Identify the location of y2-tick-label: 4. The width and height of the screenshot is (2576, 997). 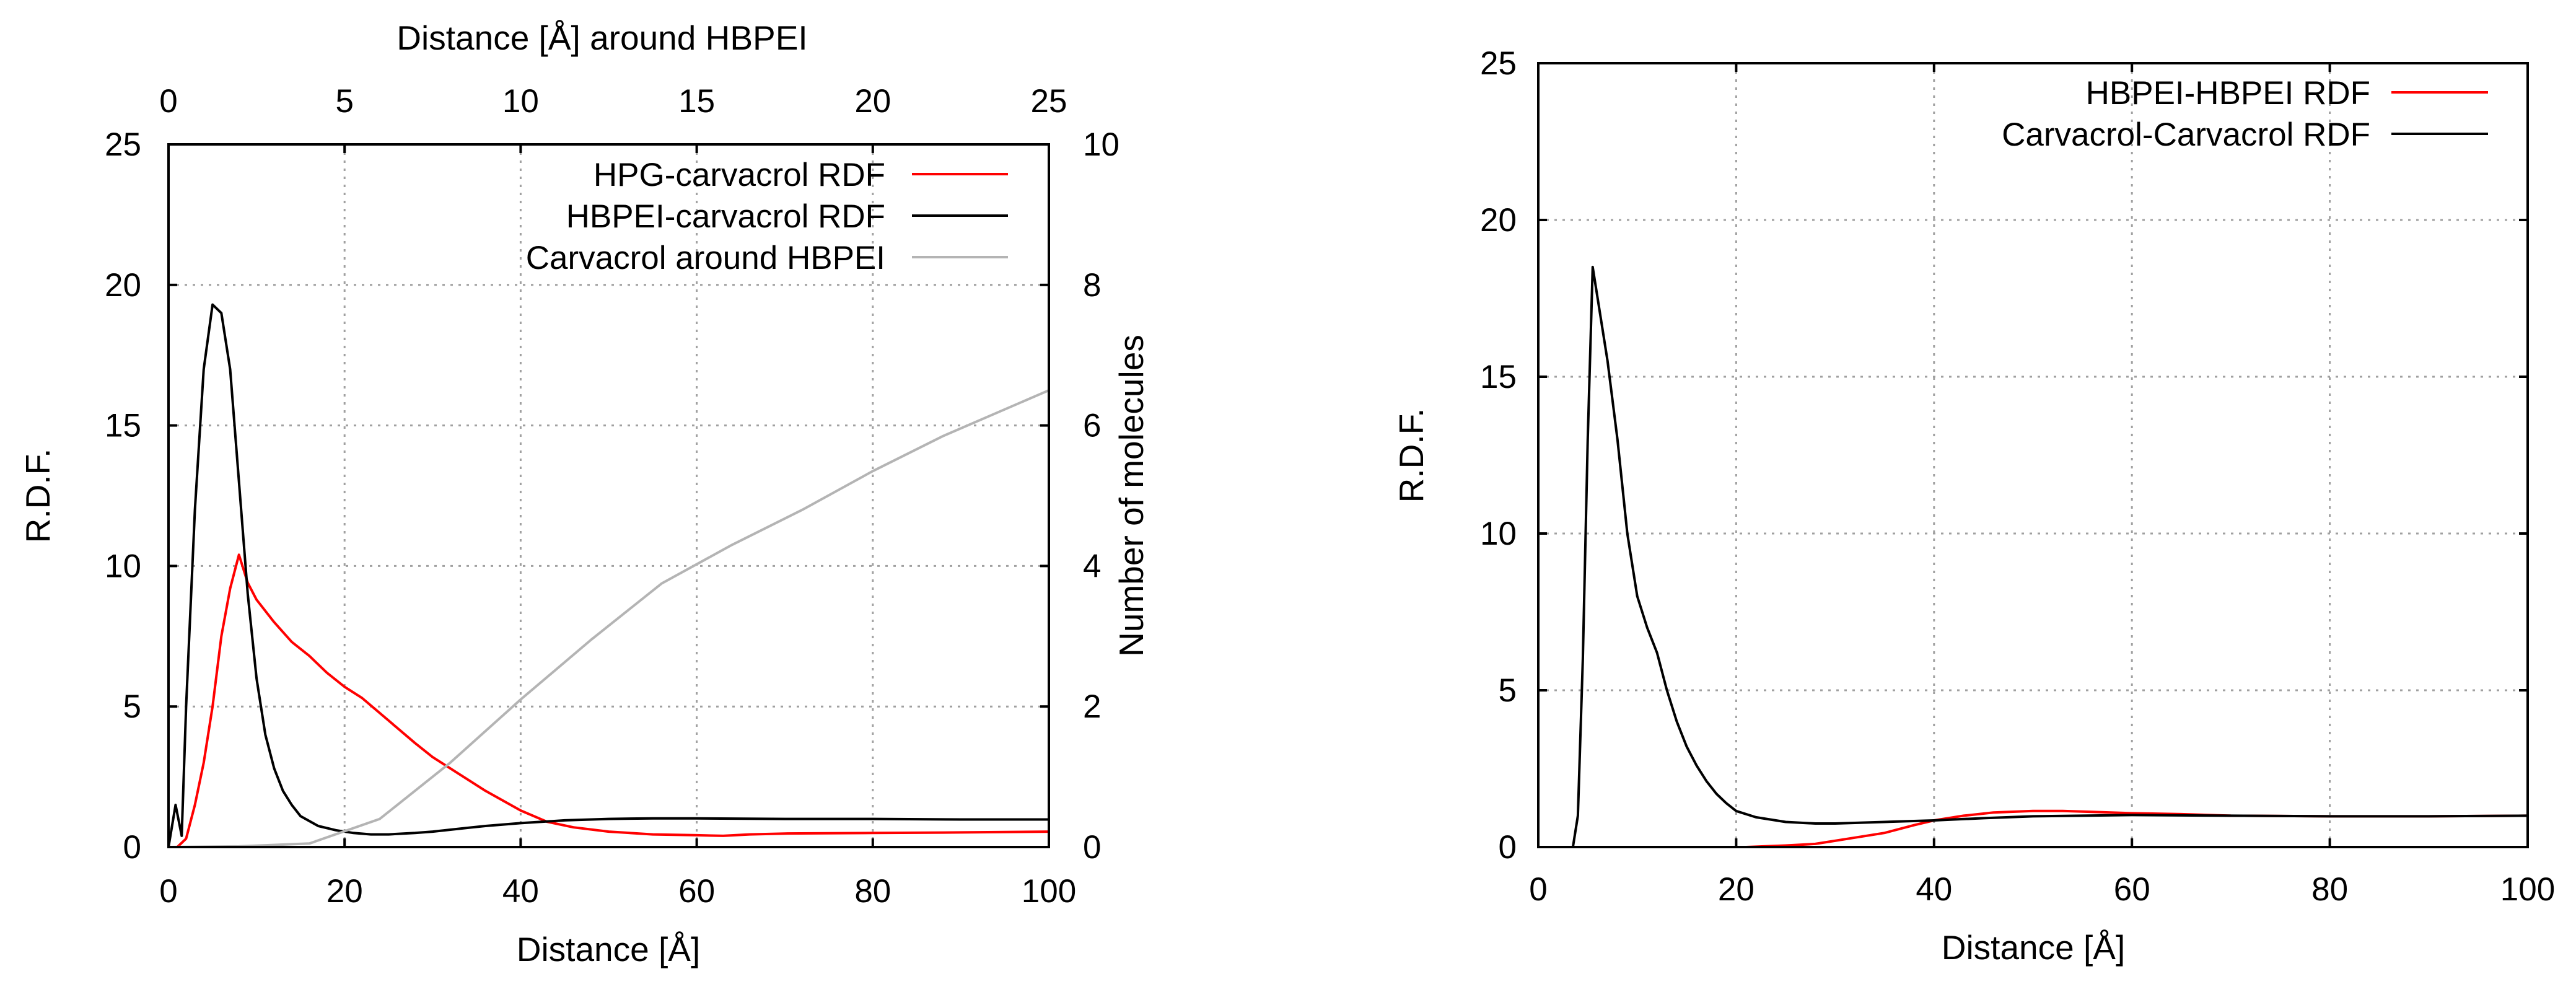
(1092, 566).